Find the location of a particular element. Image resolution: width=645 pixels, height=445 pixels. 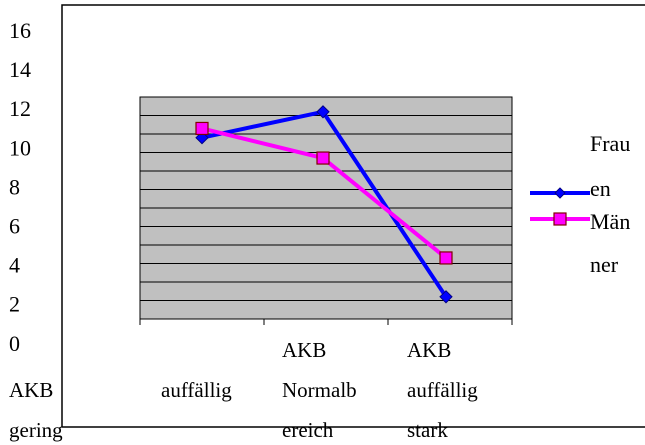

legend-label: en is located at coordinates (600, 188).